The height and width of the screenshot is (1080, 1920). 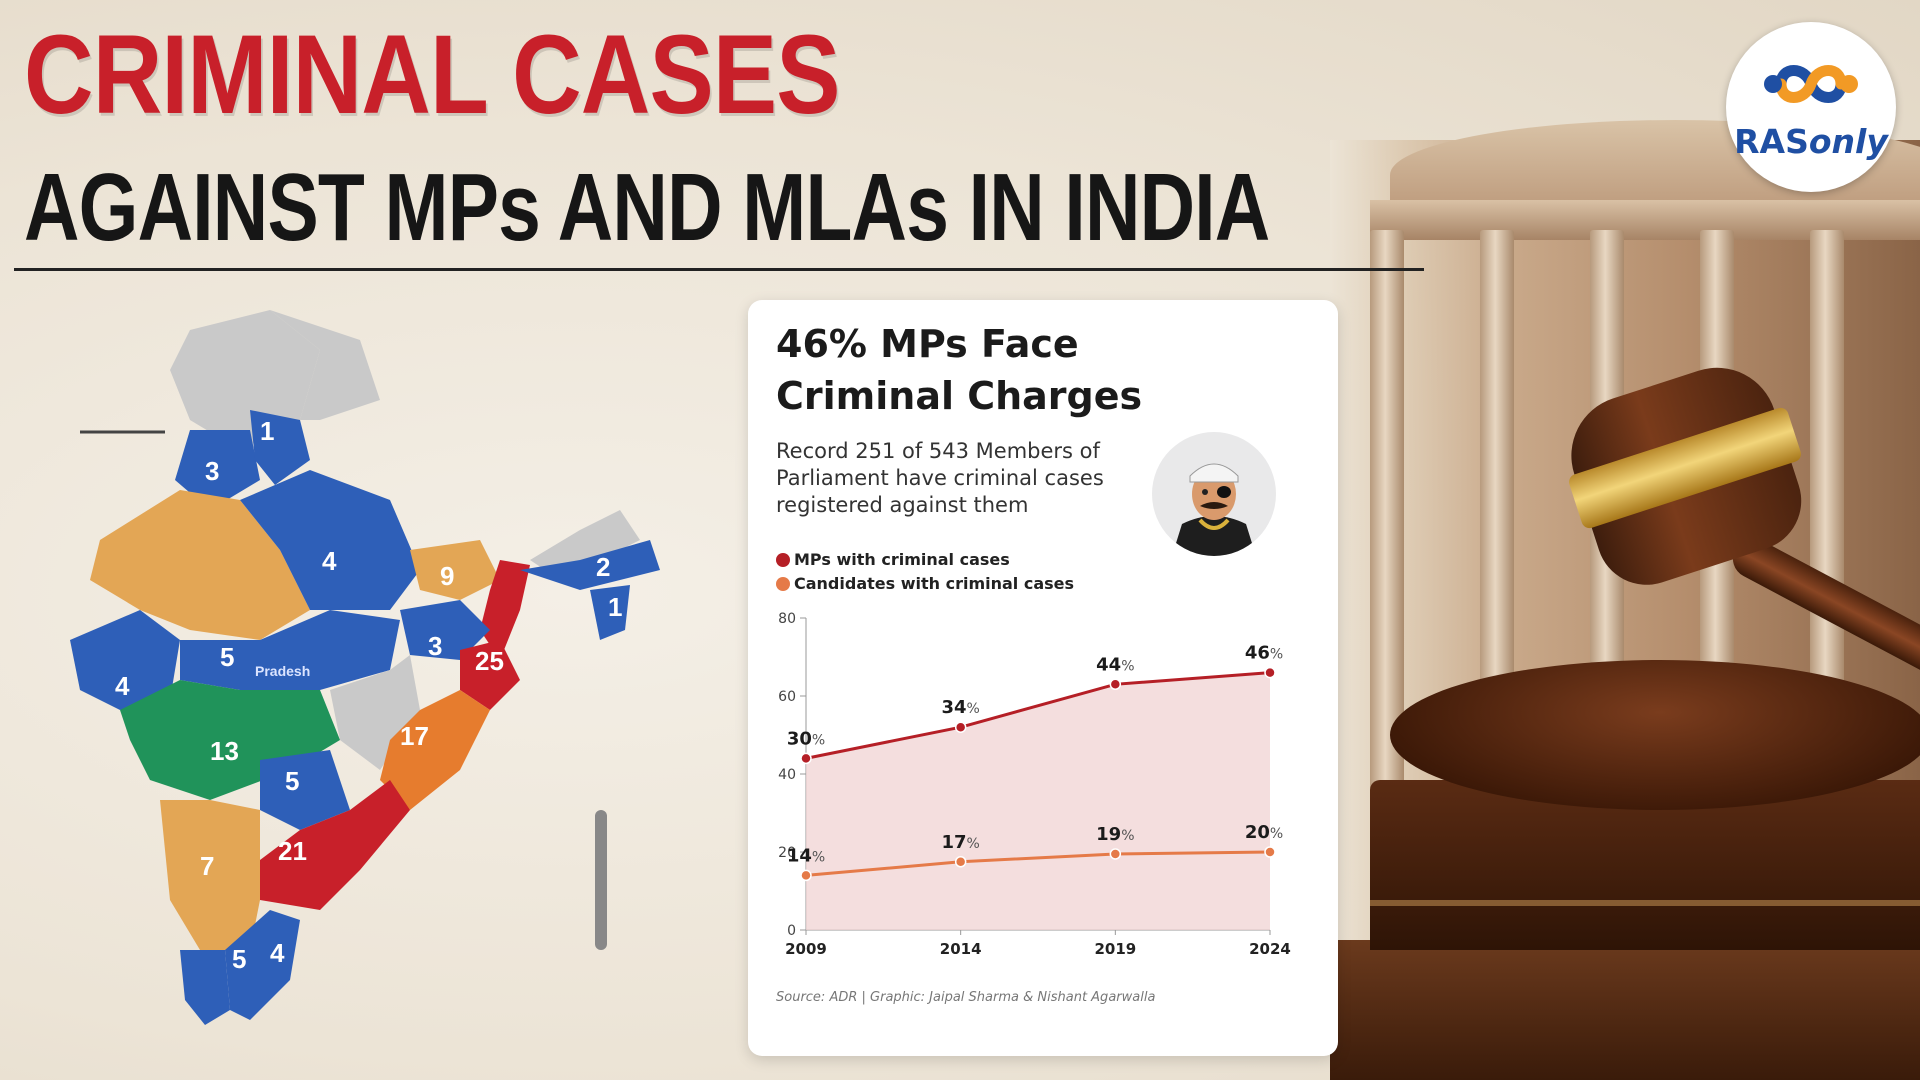 What do you see at coordinates (489, 661) in the screenshot?
I see `map-label: 25` at bounding box center [489, 661].